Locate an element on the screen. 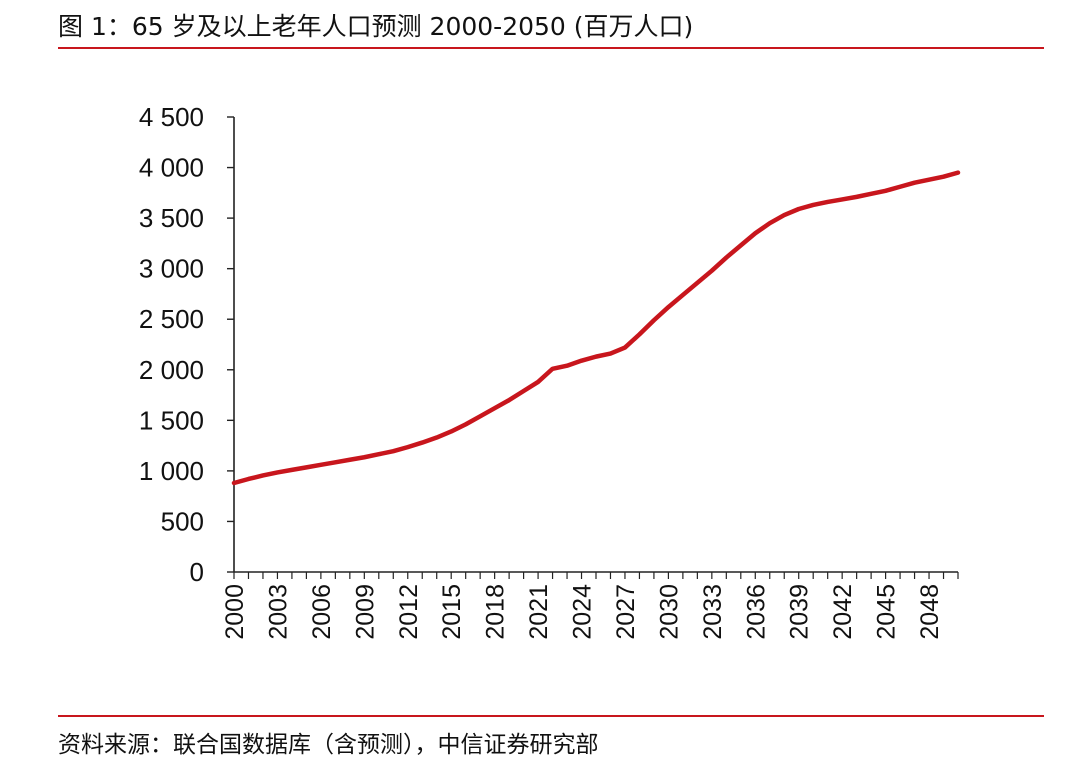 The image size is (1080, 773). x-tick-label: 2012 is located at coordinates (409, 612).